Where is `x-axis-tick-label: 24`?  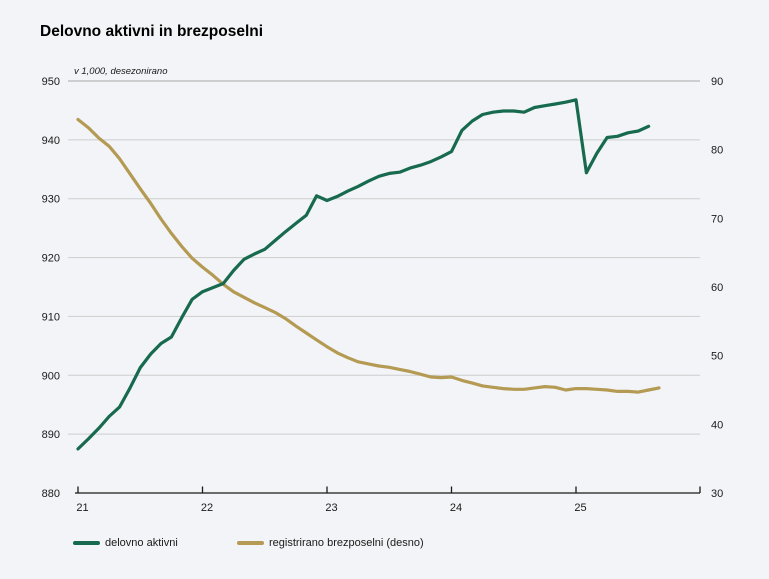
x-axis-tick-label: 24 is located at coordinates (456, 508).